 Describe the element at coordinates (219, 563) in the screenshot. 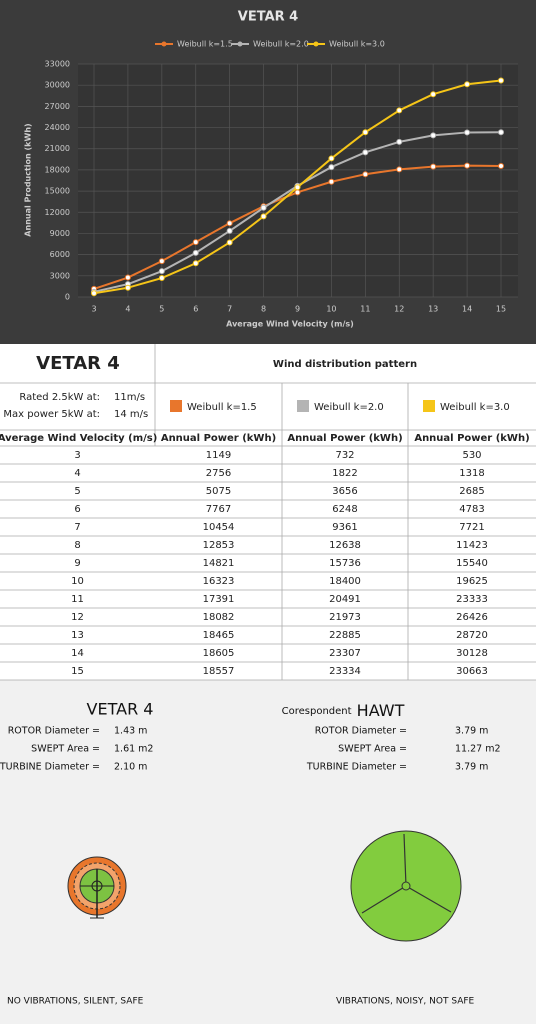

I see `table-cell: 14821` at that location.